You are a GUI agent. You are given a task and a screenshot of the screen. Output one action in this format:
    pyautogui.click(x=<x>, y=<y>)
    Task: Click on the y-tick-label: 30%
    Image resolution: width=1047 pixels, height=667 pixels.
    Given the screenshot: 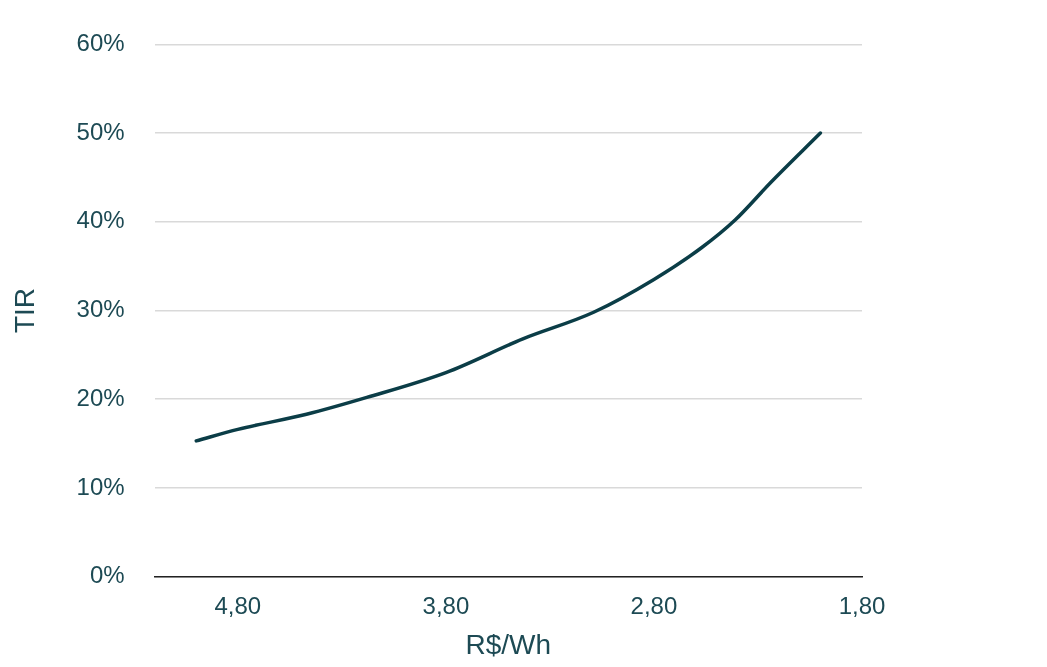 What is the action you would take?
    pyautogui.click(x=100, y=309)
    